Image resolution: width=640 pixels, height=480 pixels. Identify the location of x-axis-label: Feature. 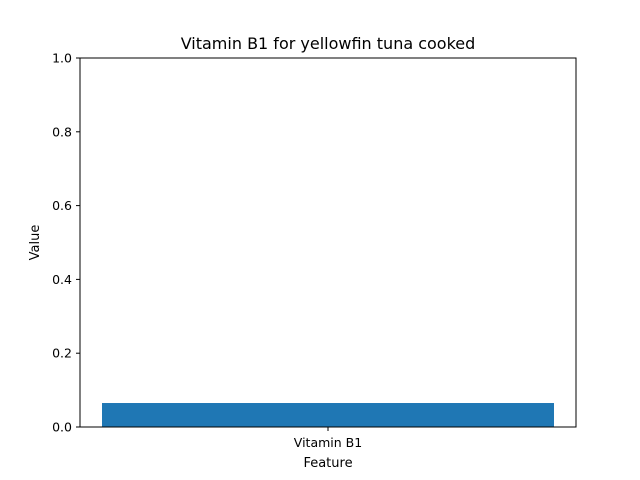
(327, 463).